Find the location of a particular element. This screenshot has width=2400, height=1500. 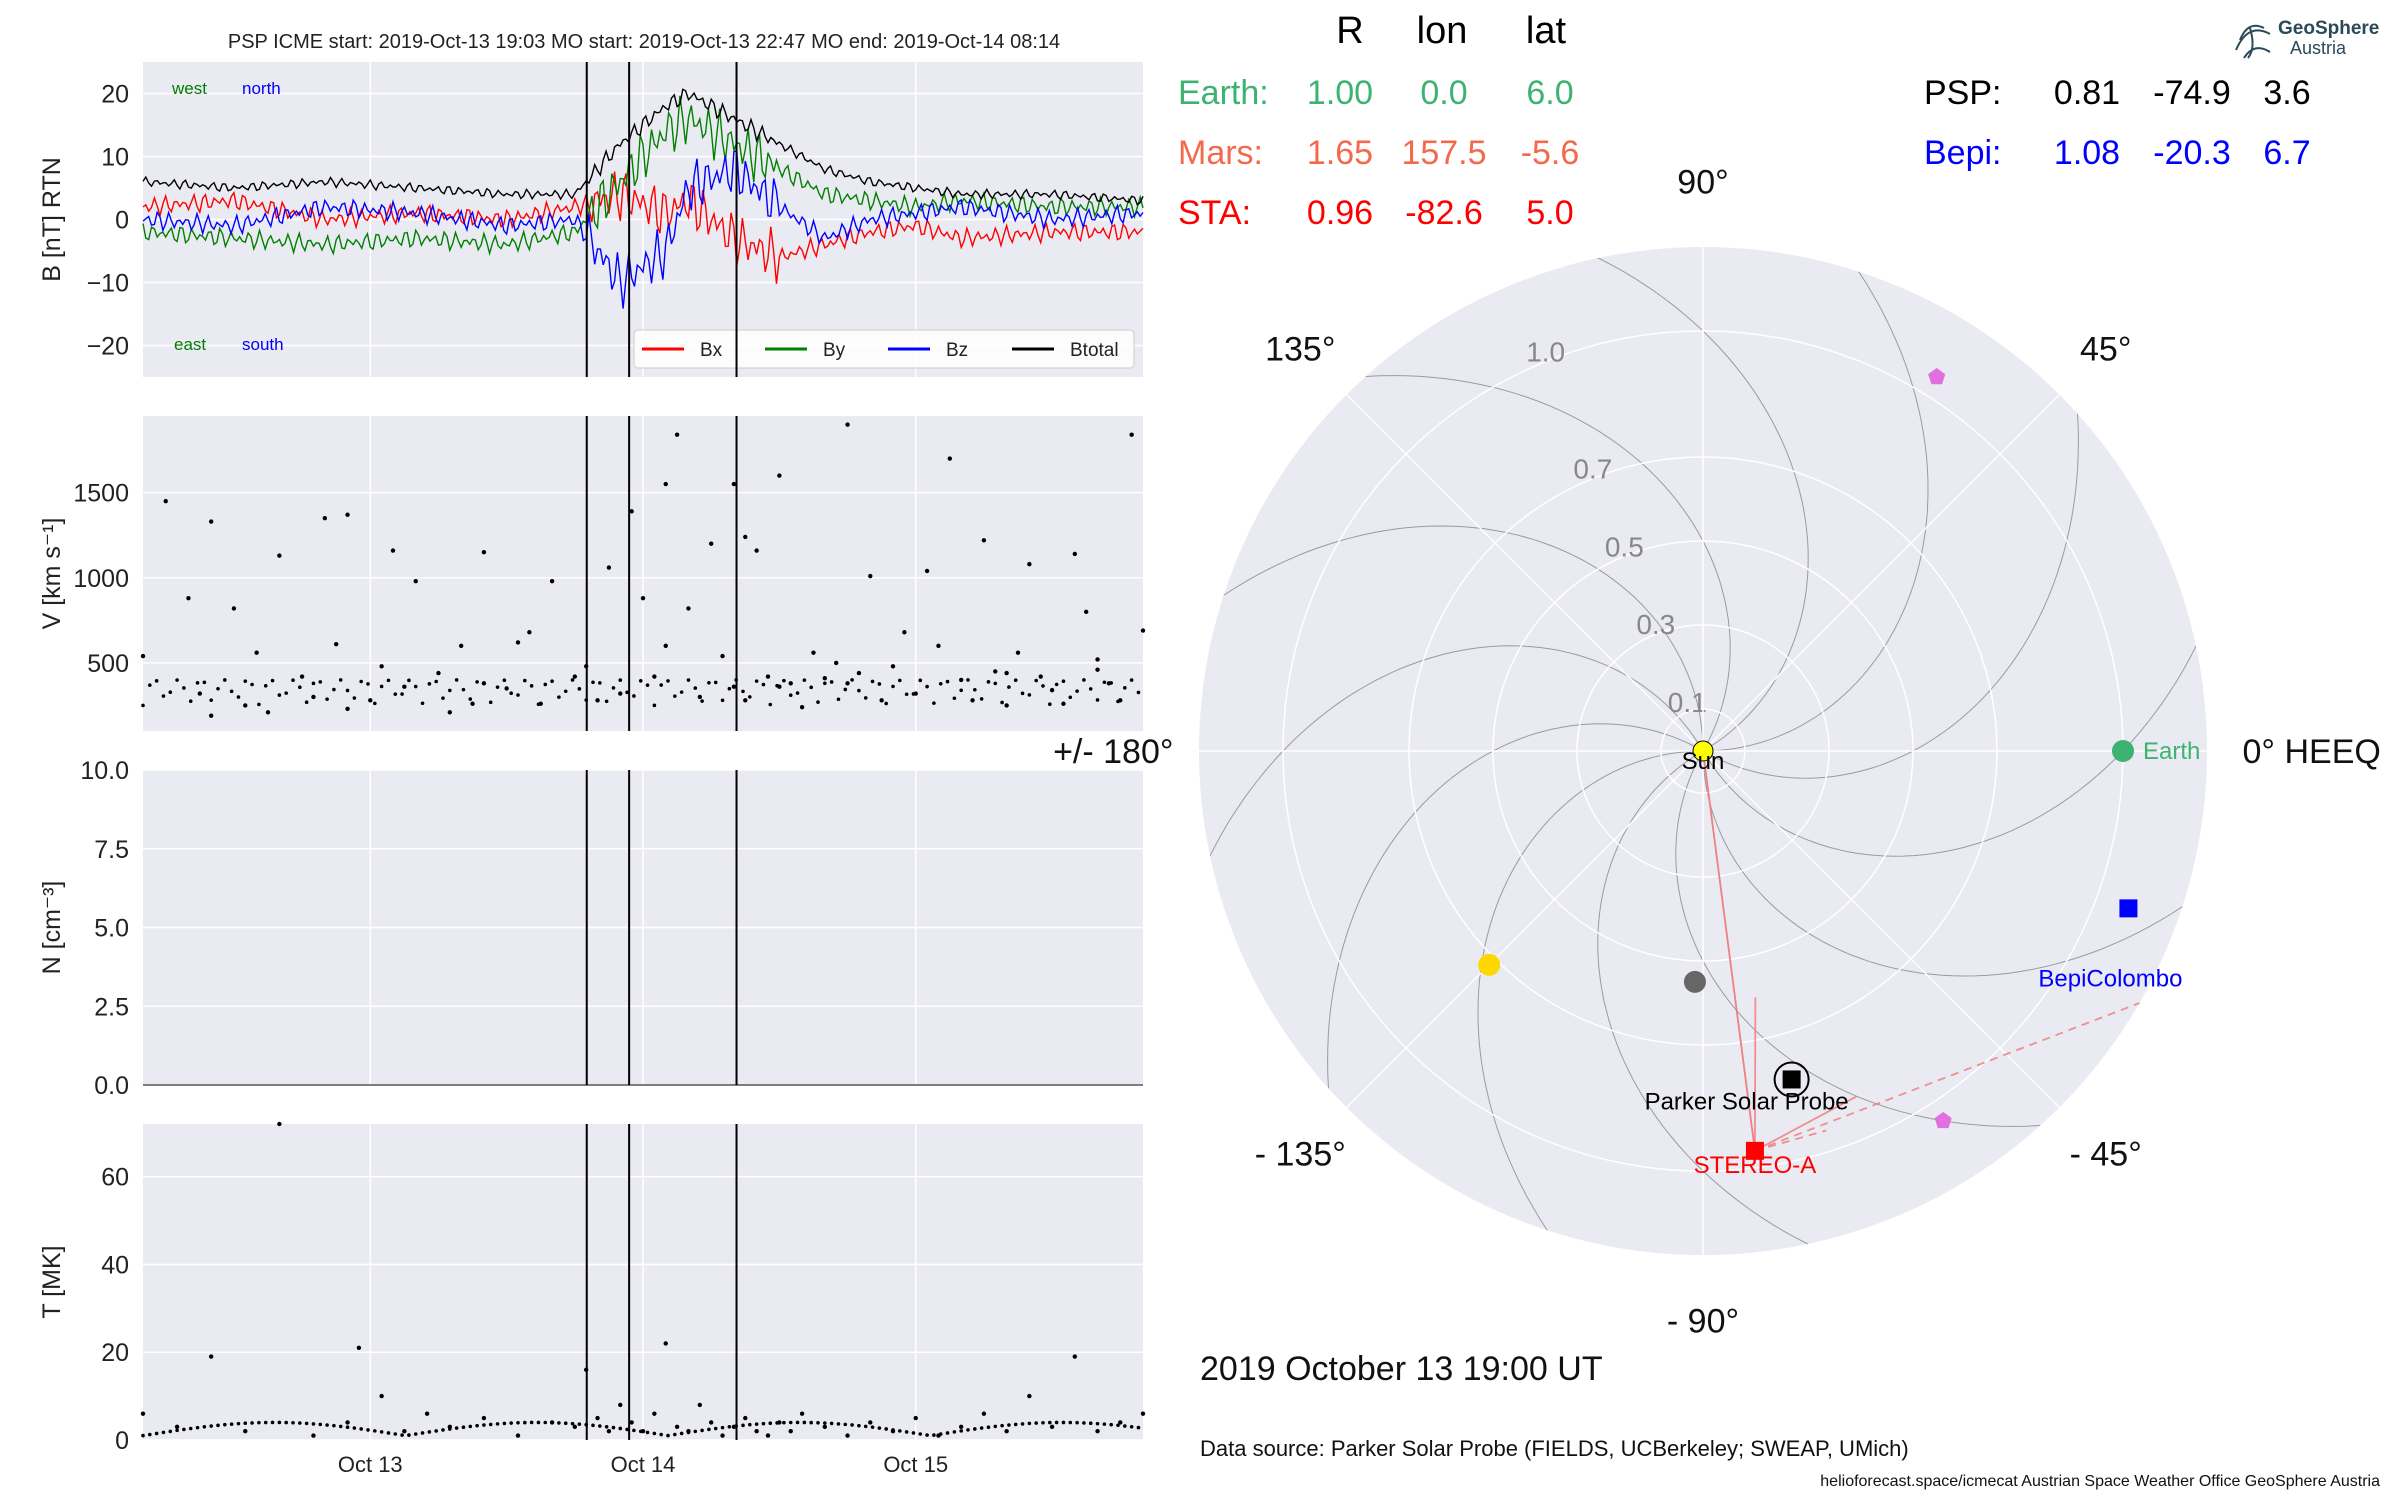

table-row-name: STA: is located at coordinates (1214, 213).